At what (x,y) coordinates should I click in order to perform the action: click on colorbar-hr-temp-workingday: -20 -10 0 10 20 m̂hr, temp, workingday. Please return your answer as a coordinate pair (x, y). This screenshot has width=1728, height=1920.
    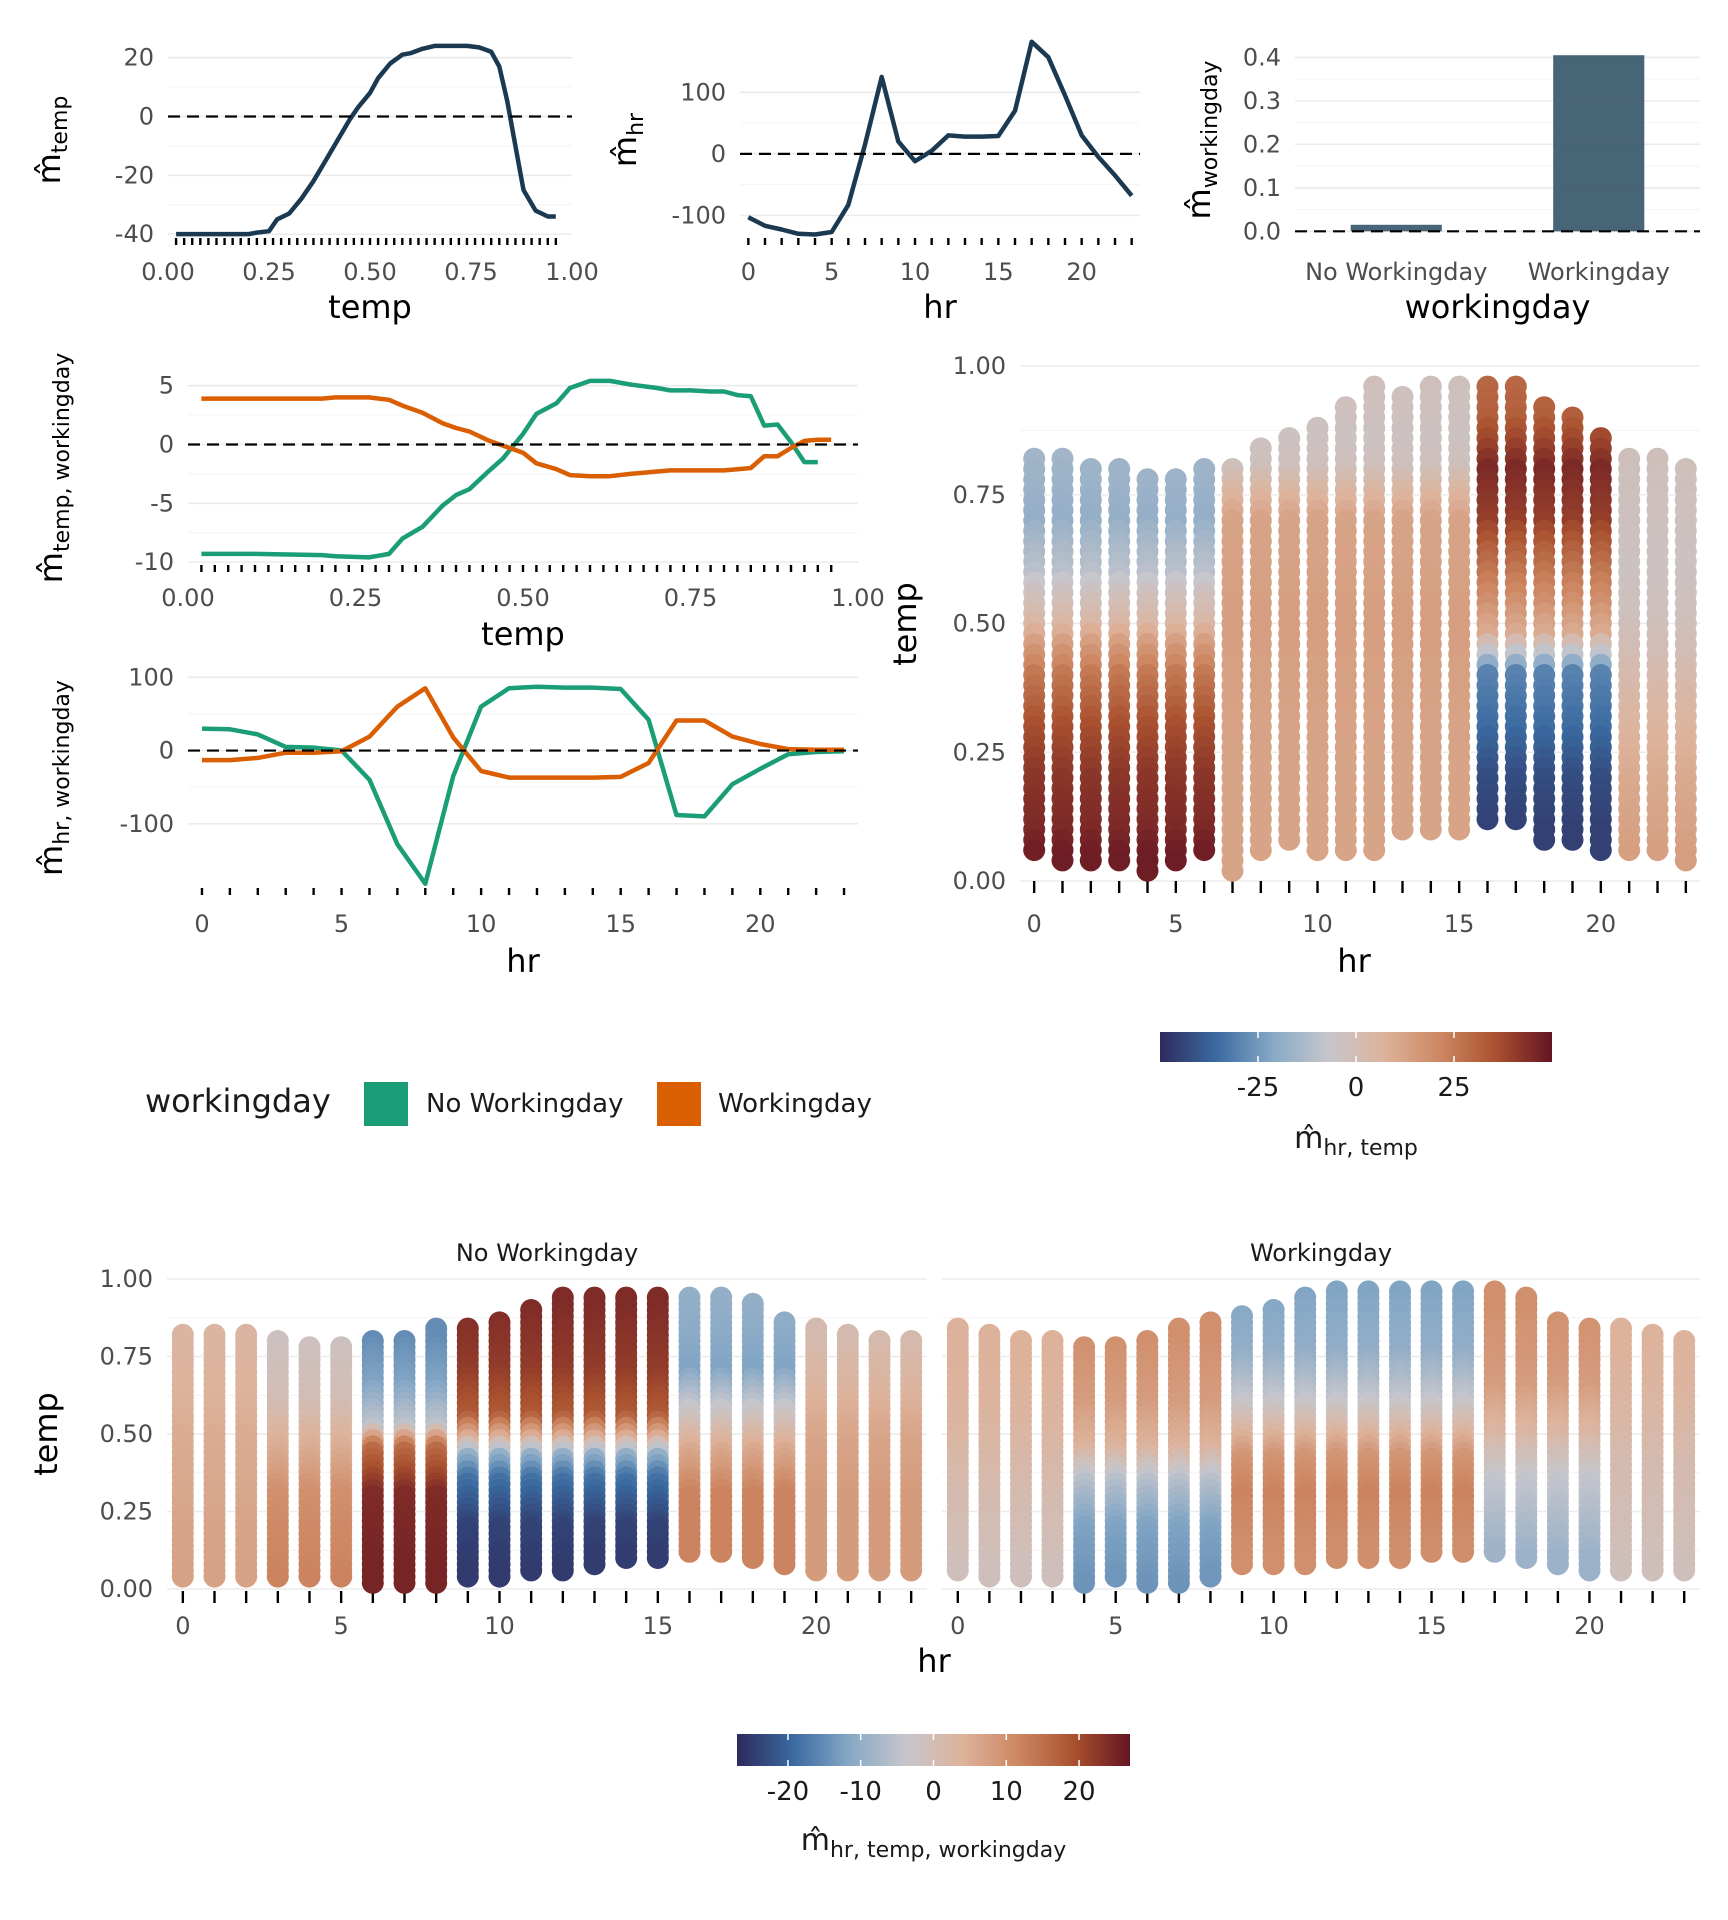
    Looking at the image, I should click on (933, 1798).